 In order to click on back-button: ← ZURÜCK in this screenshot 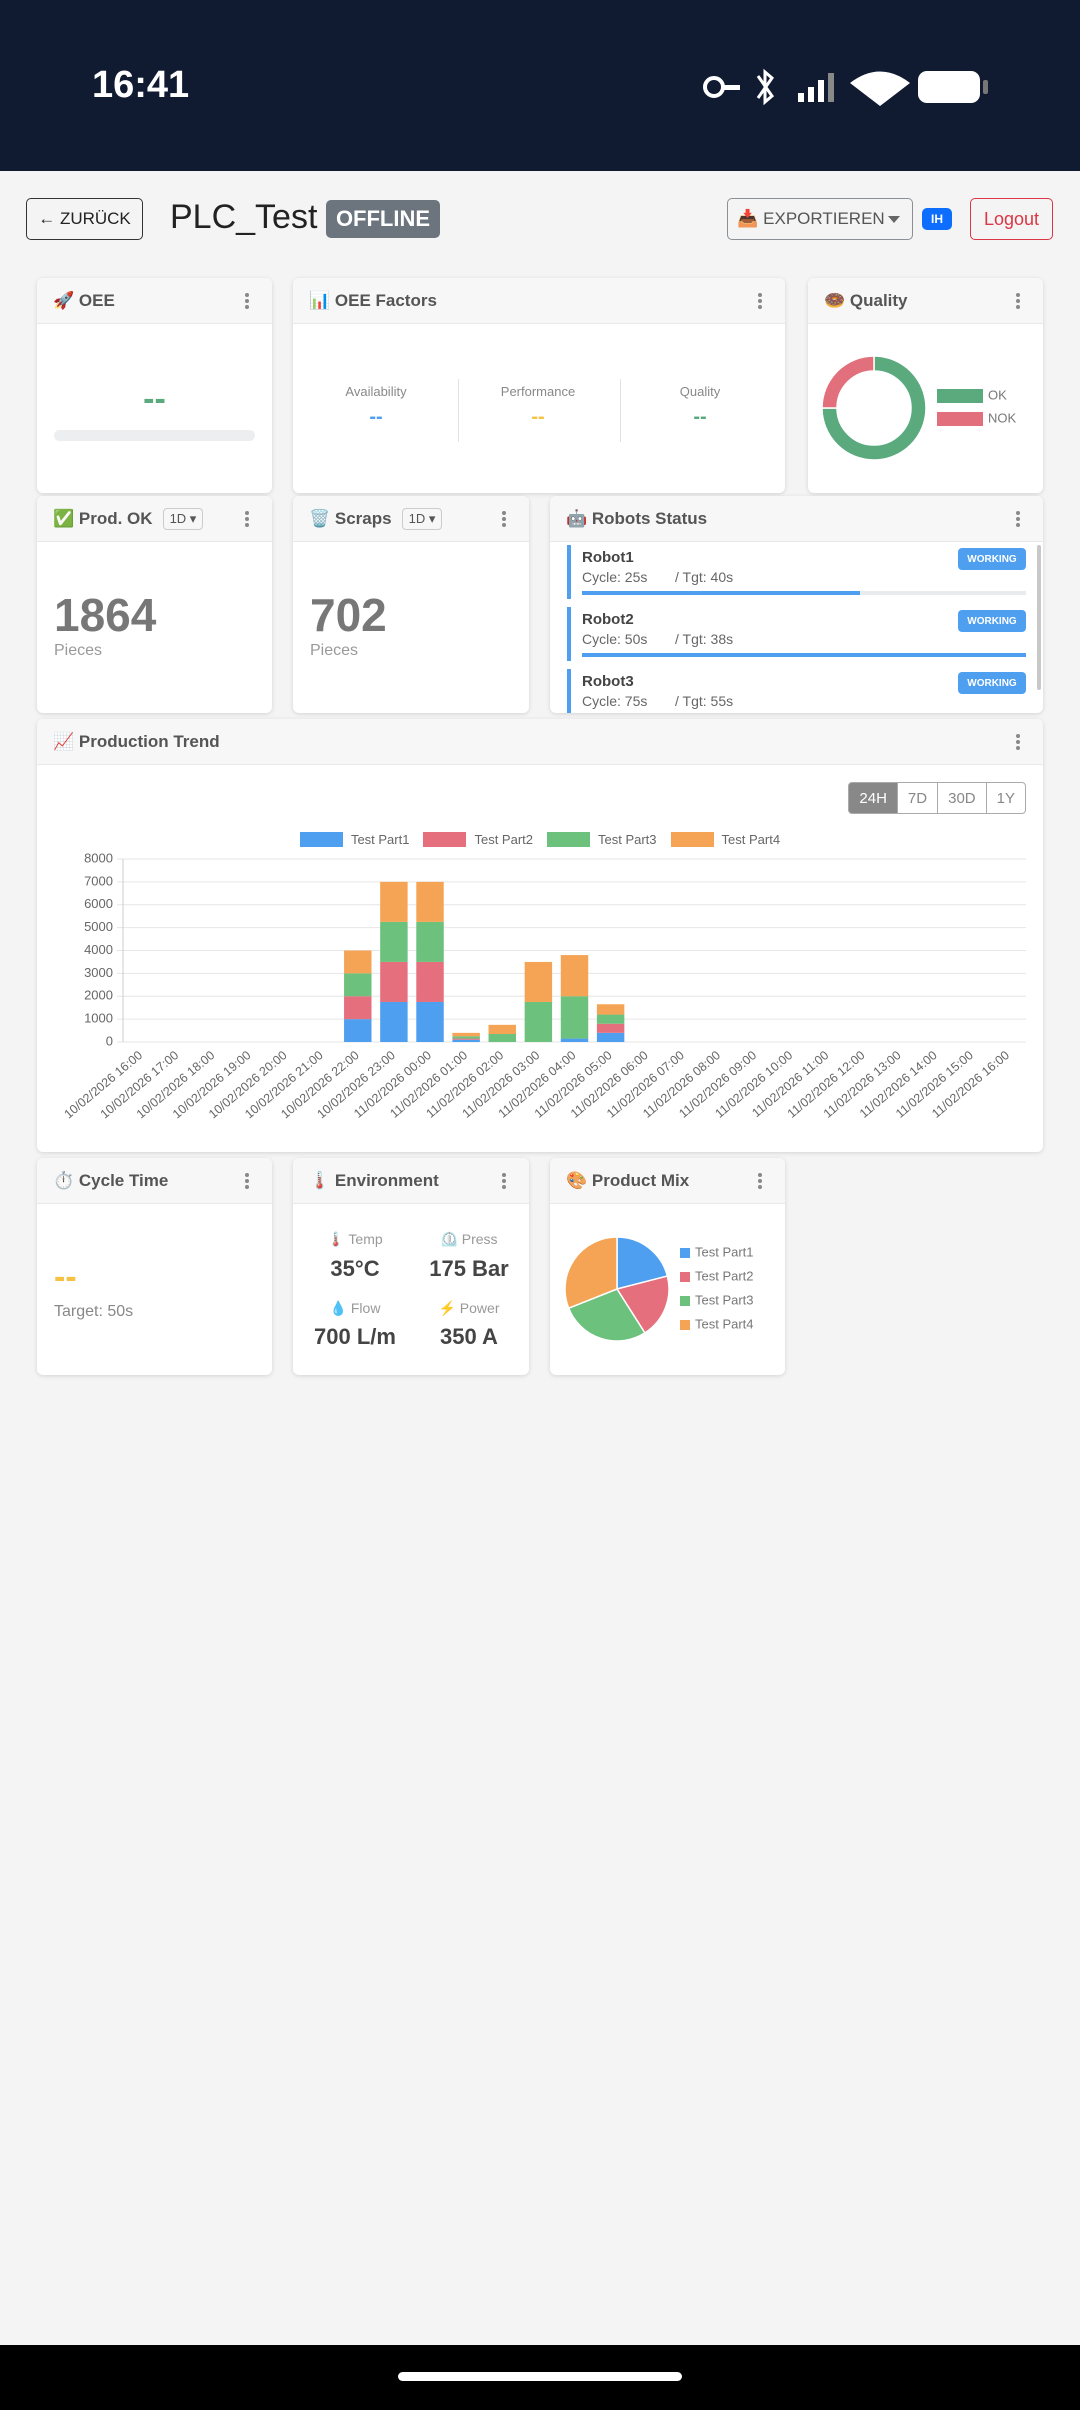, I will do `click(84, 219)`.